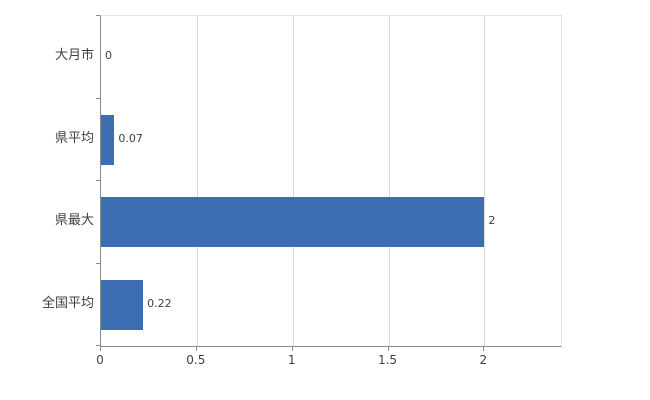 This screenshot has height=400, width=650. Describe the element at coordinates (100, 360) in the screenshot. I see `x-tick-label: 0` at that location.